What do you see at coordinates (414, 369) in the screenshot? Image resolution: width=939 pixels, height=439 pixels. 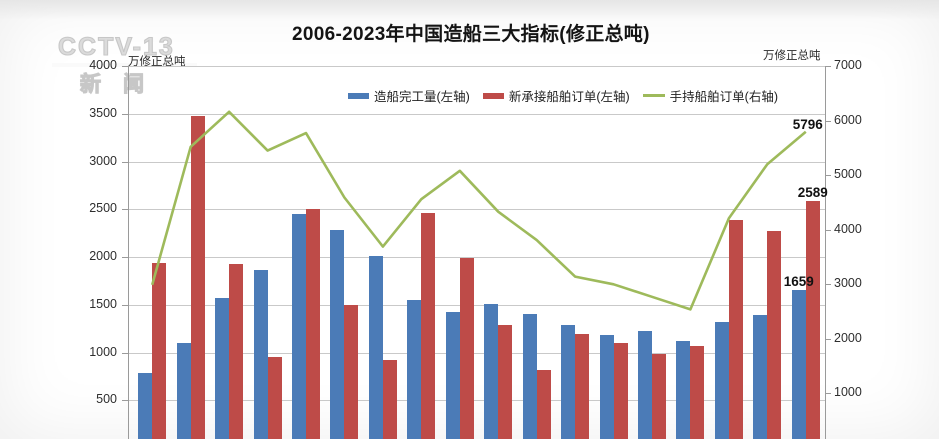 I see `bar-completions-2013` at bounding box center [414, 369].